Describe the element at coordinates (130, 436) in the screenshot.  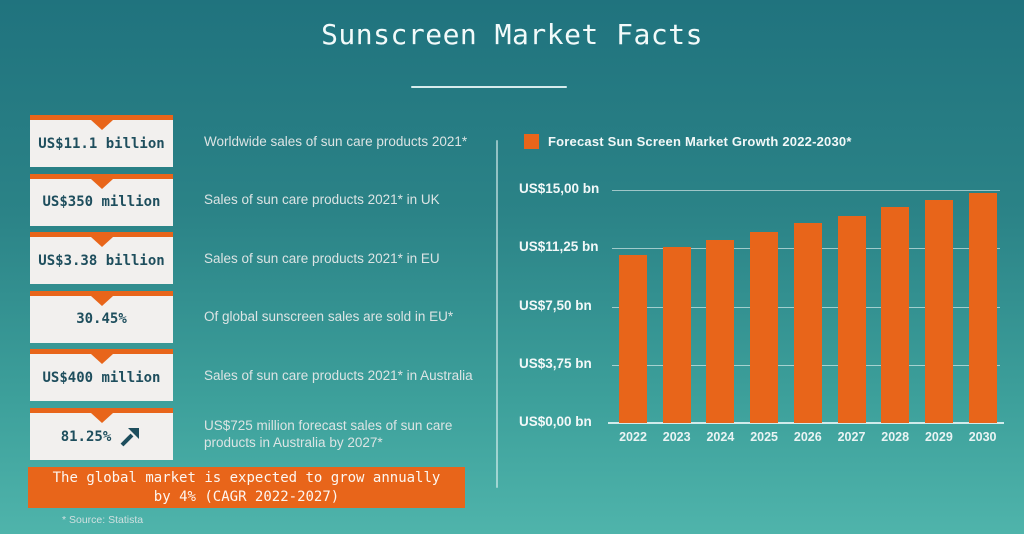
I see `growth-arrow-icon` at that location.